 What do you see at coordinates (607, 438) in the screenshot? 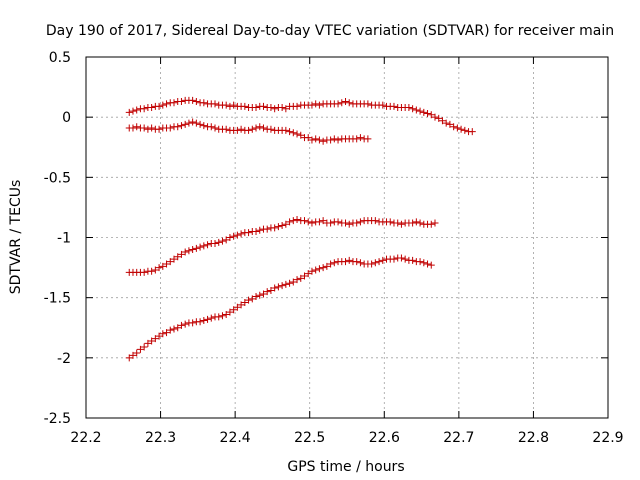
I see `x-tick-label: 22.9` at bounding box center [607, 438].